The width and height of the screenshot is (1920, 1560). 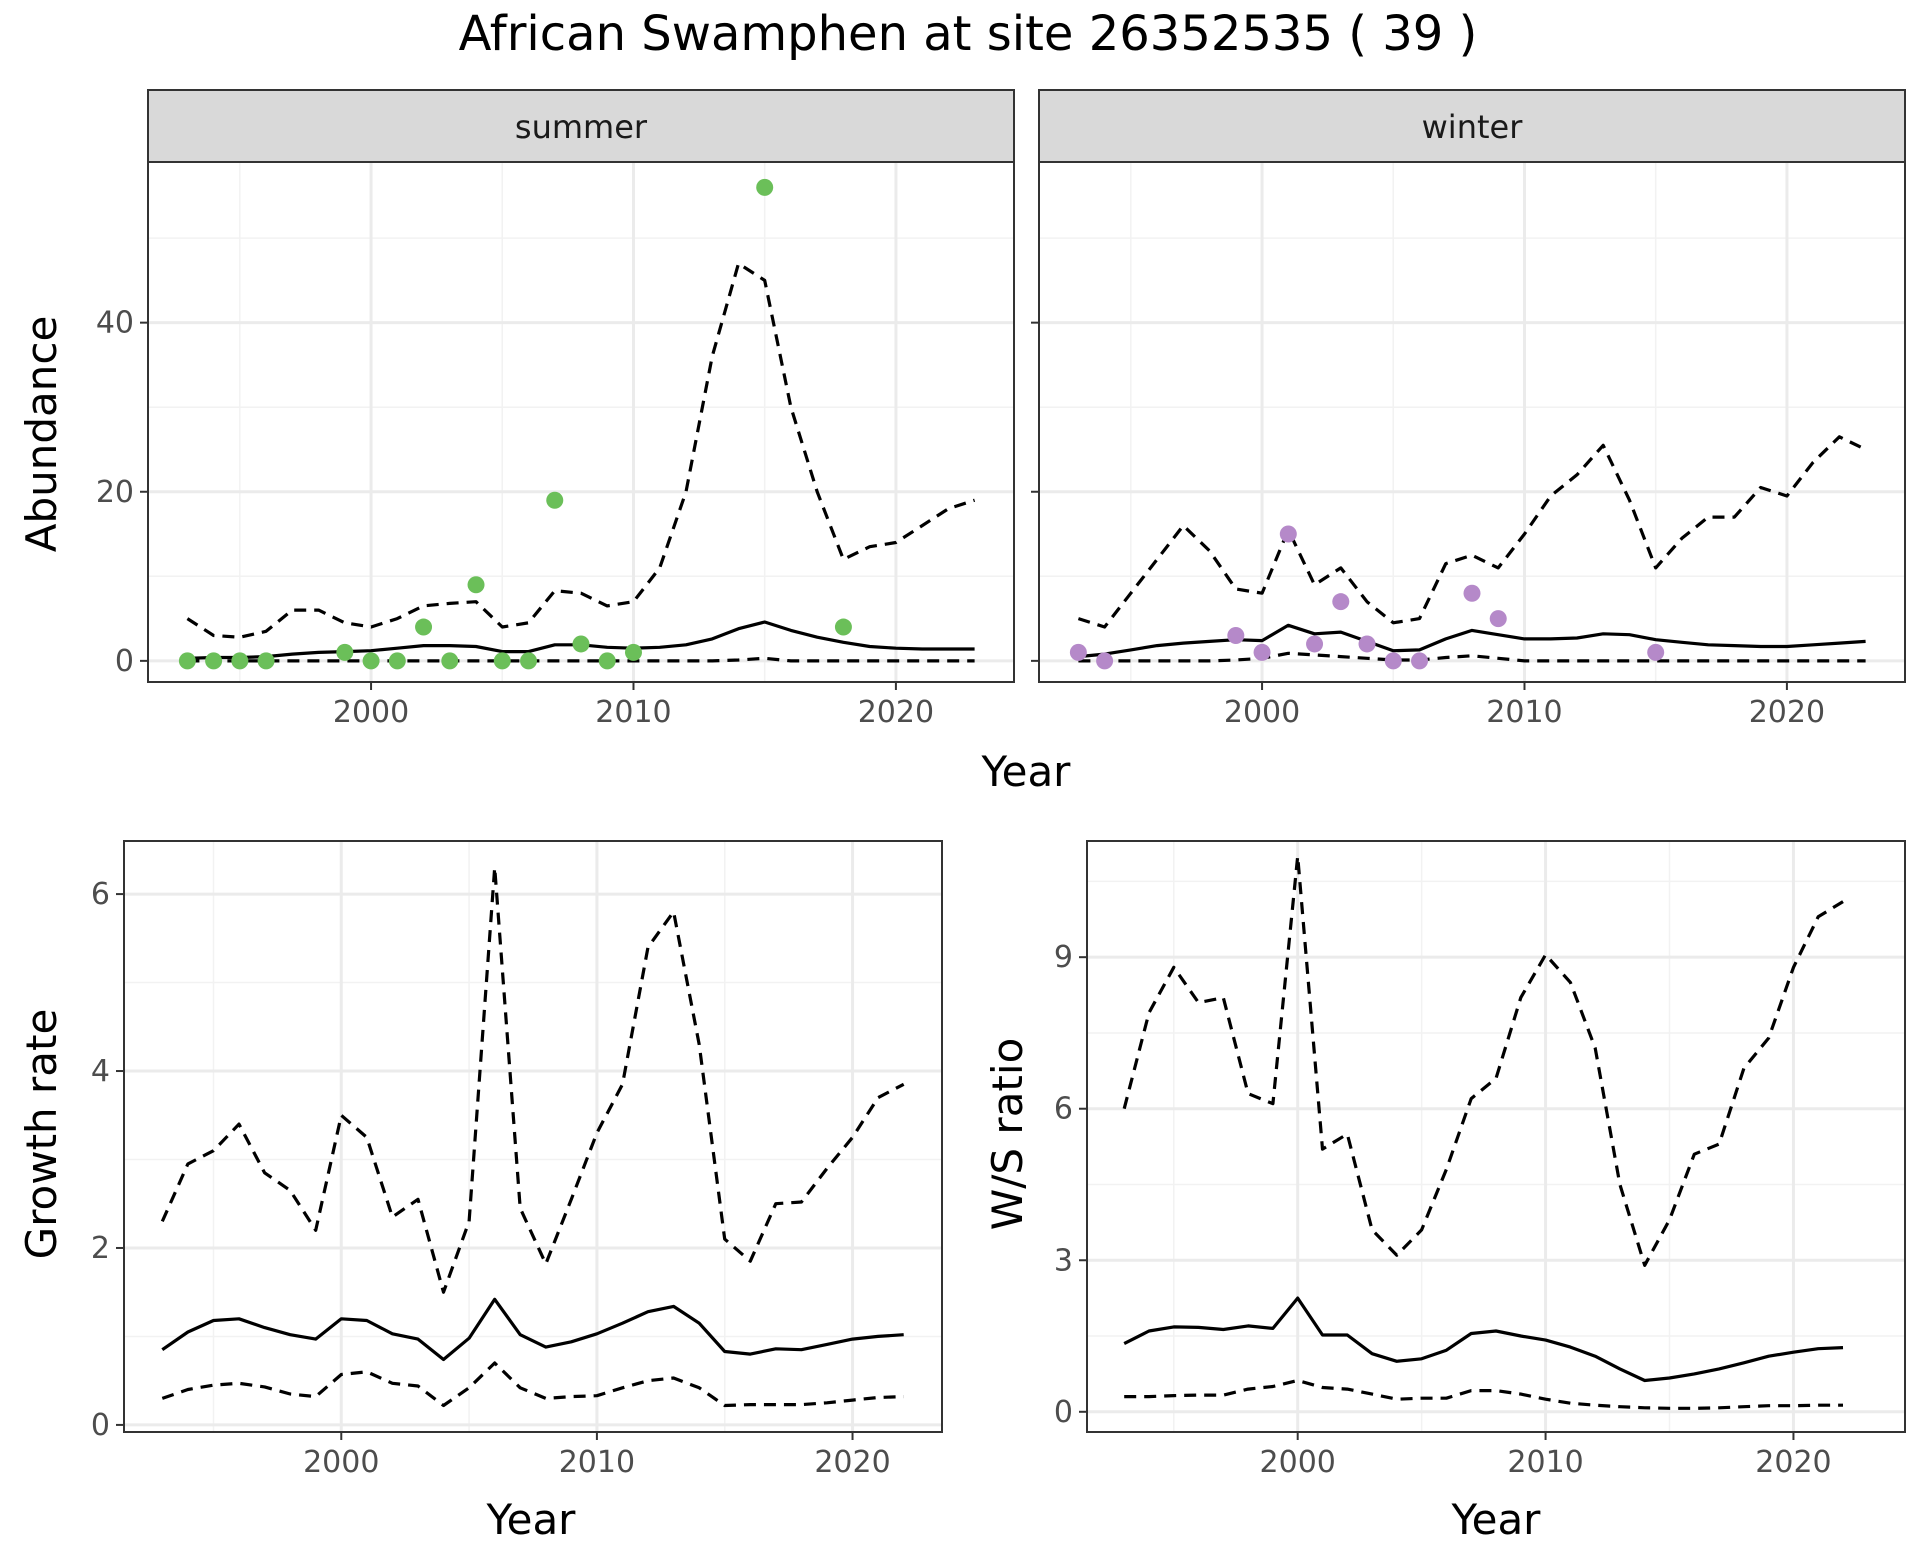 What do you see at coordinates (1026, 771) in the screenshot?
I see `x-axis-title-abundance: Year` at bounding box center [1026, 771].